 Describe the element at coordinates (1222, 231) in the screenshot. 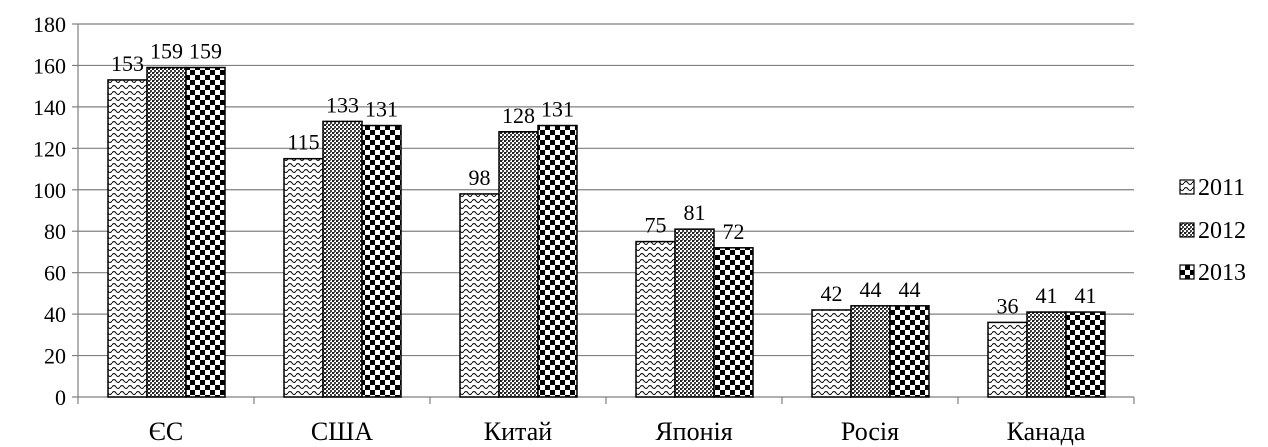

I see `legend-label-2012: 2012` at that location.